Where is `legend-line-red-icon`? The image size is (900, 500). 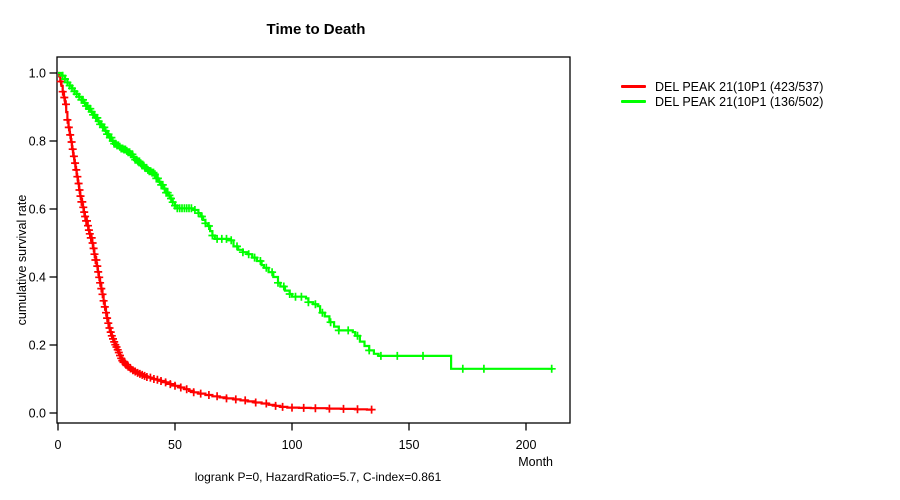
legend-line-red-icon is located at coordinates (633, 86).